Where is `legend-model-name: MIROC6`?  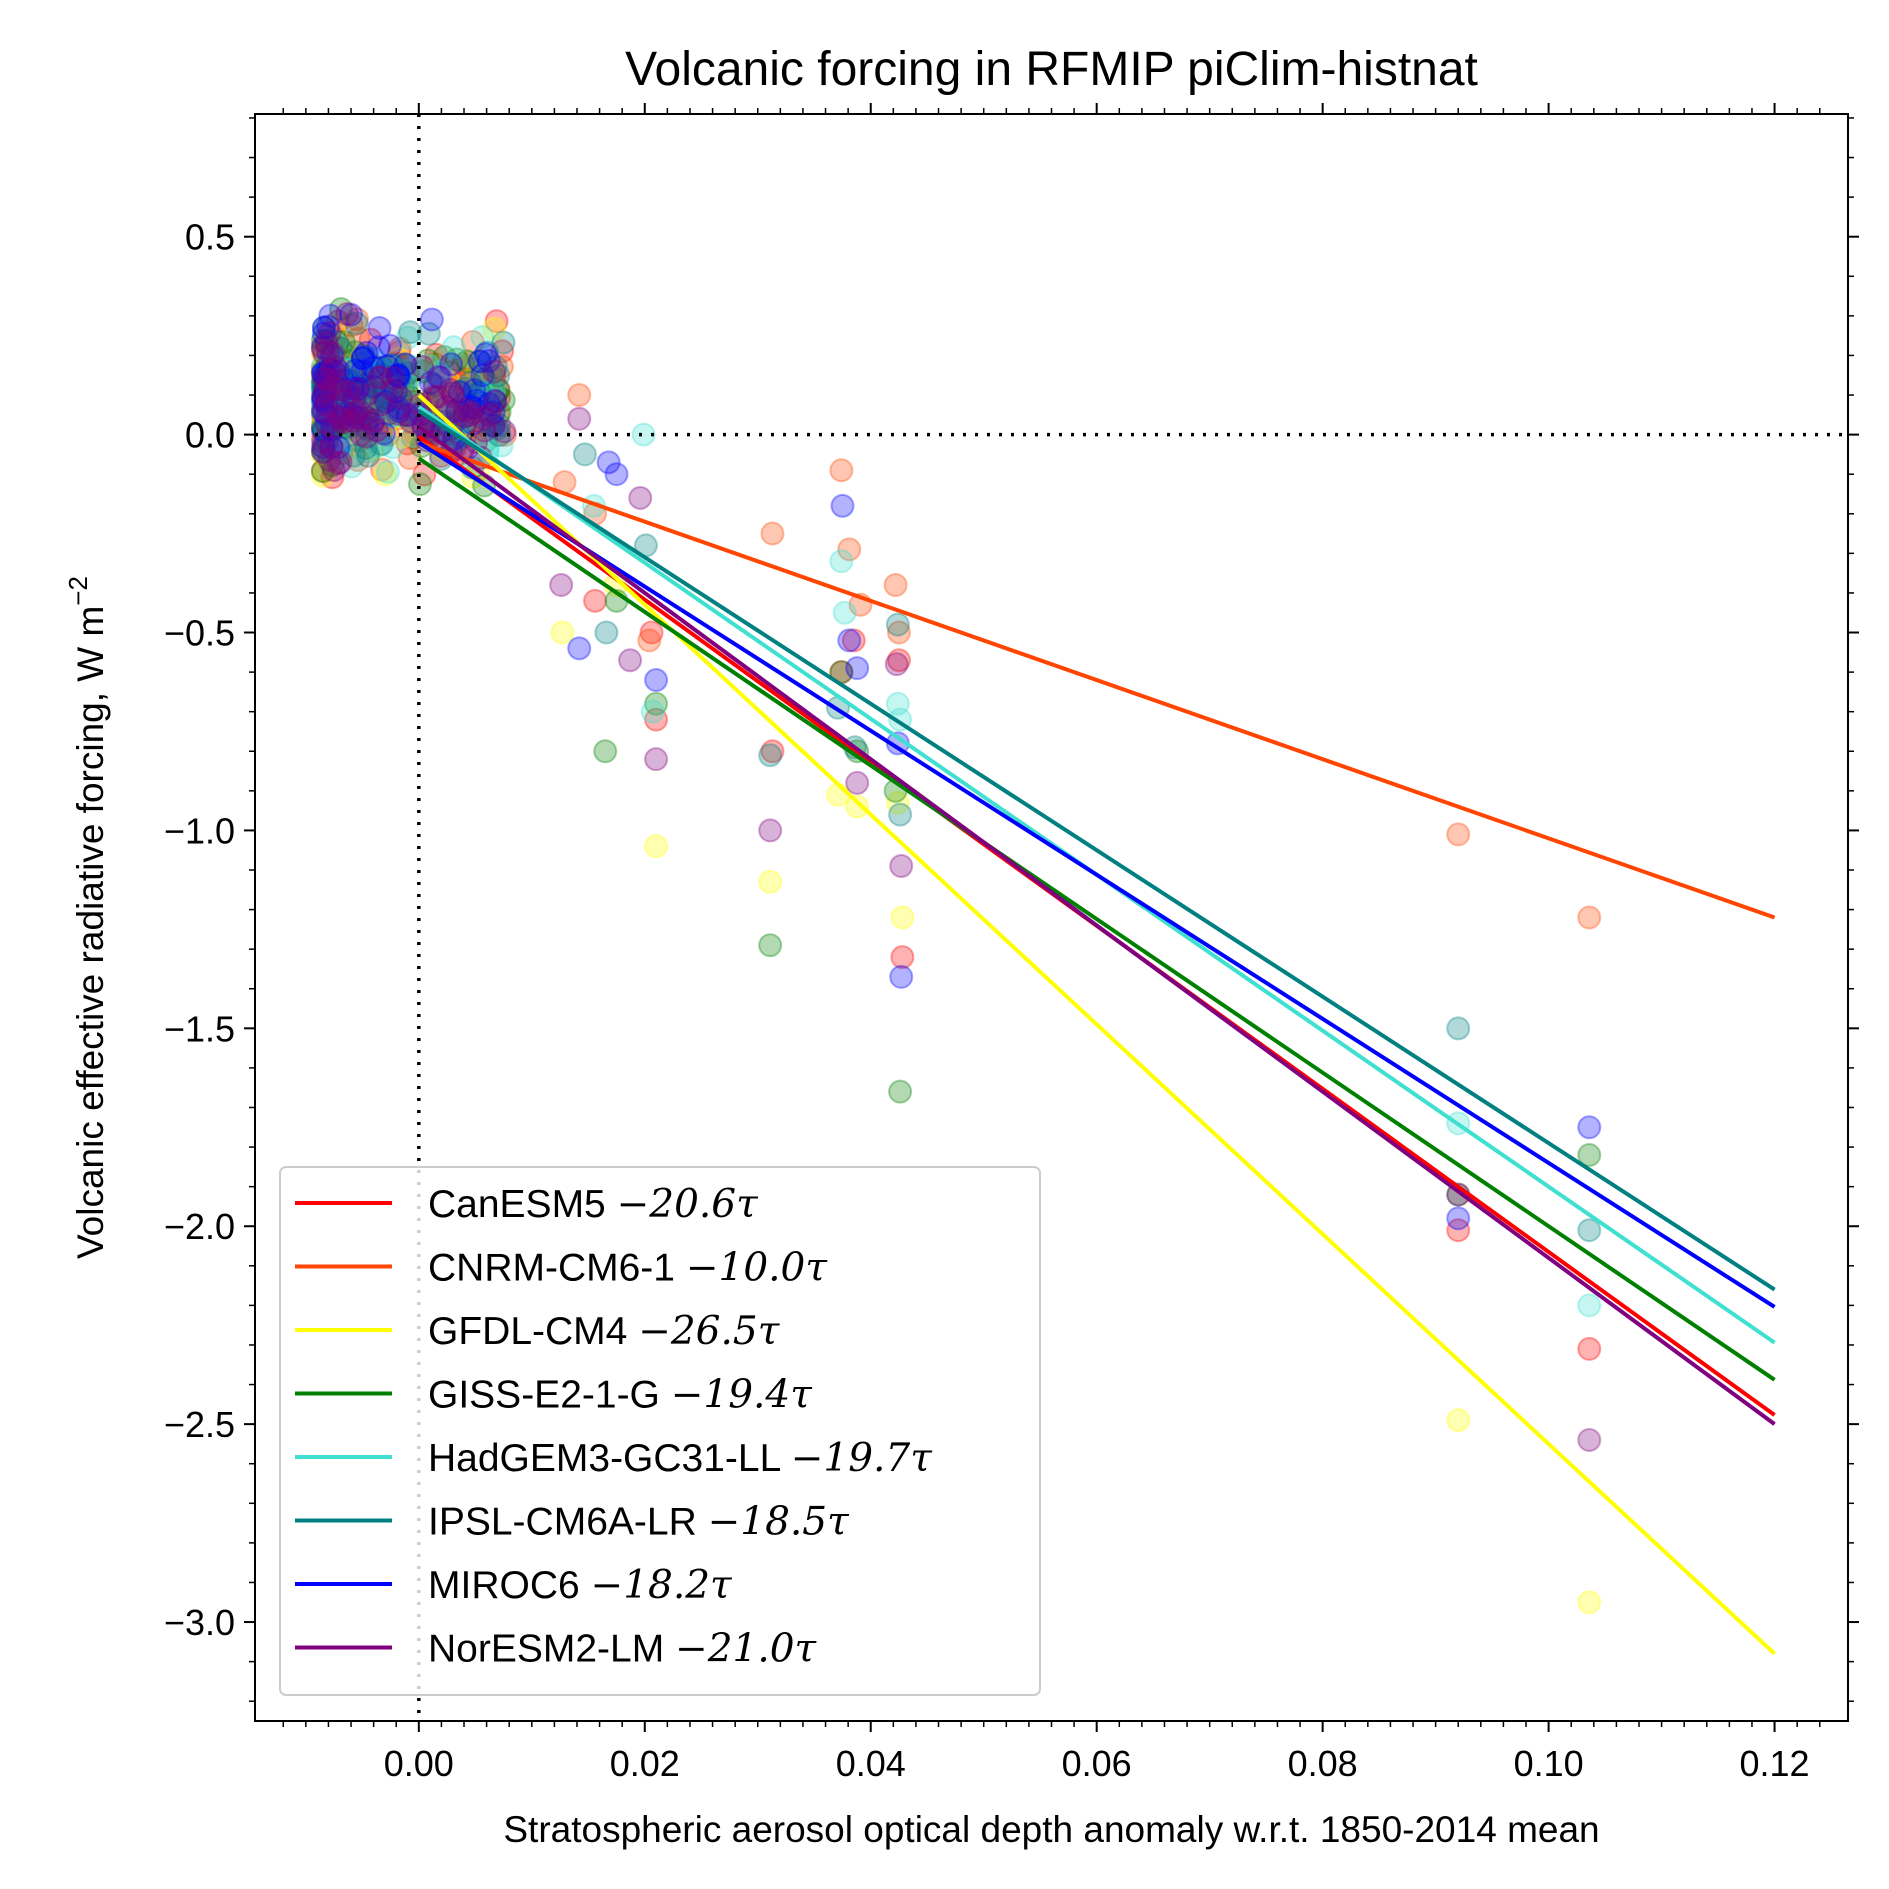 legend-model-name: MIROC6 is located at coordinates (509, 1585).